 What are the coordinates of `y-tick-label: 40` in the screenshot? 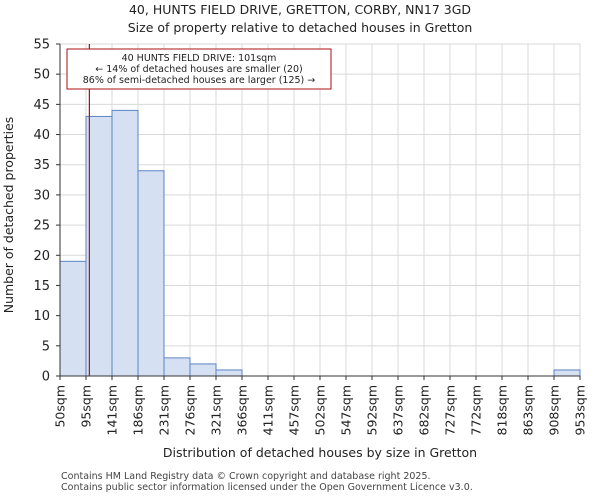 It's located at (41, 135).